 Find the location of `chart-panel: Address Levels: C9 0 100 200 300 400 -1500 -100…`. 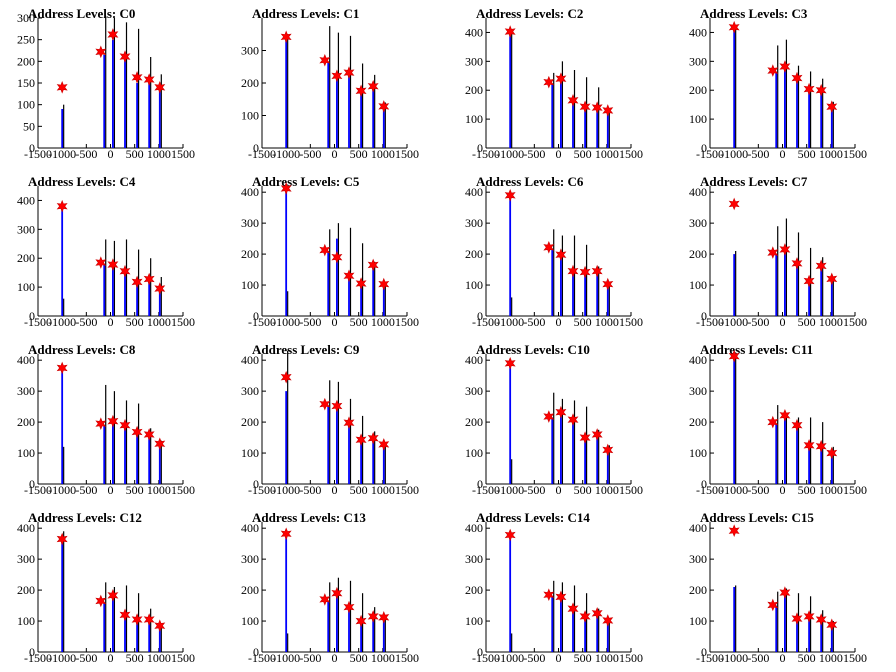

chart-panel: Address Levels: C9 0 100 200 300 400 -1500 -100… is located at coordinates (336, 420).